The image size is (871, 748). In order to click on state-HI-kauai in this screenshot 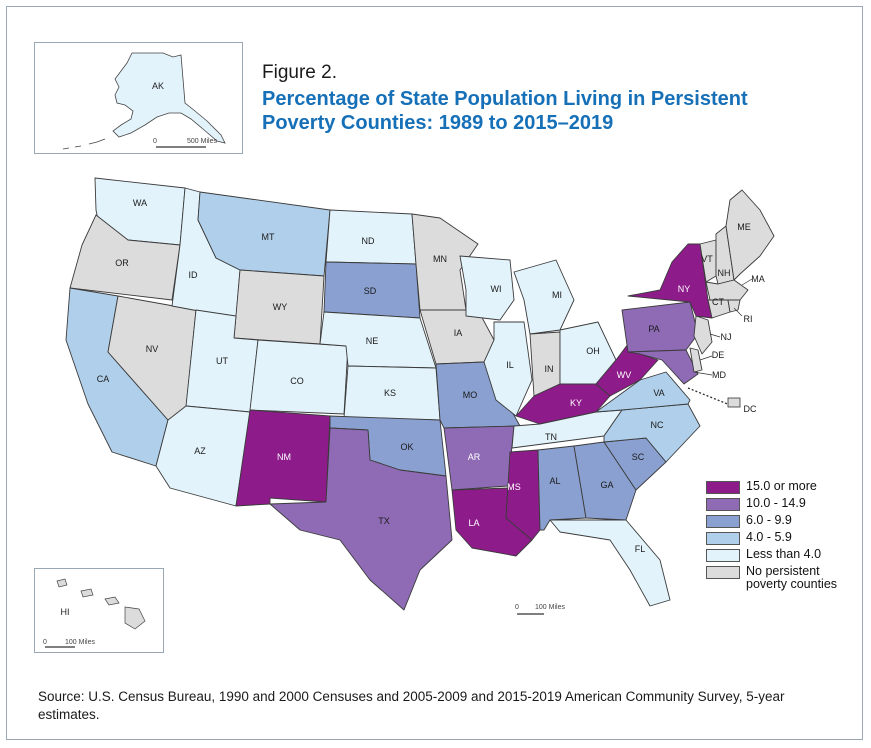, I will do `click(62, 583)`.